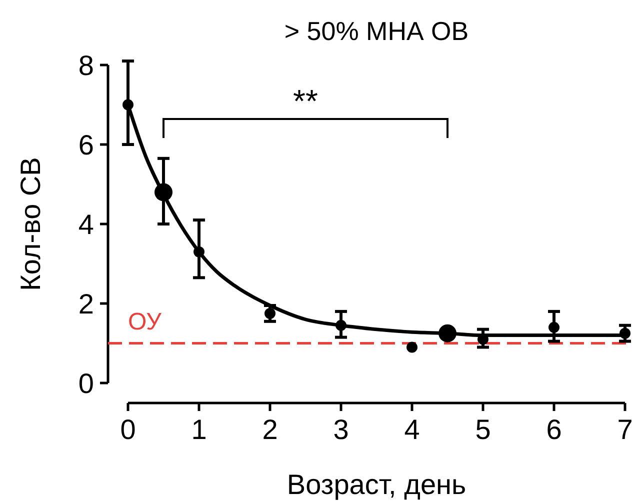 The image size is (635, 504). I want to click on x-tick-label: 1, so click(199, 429).